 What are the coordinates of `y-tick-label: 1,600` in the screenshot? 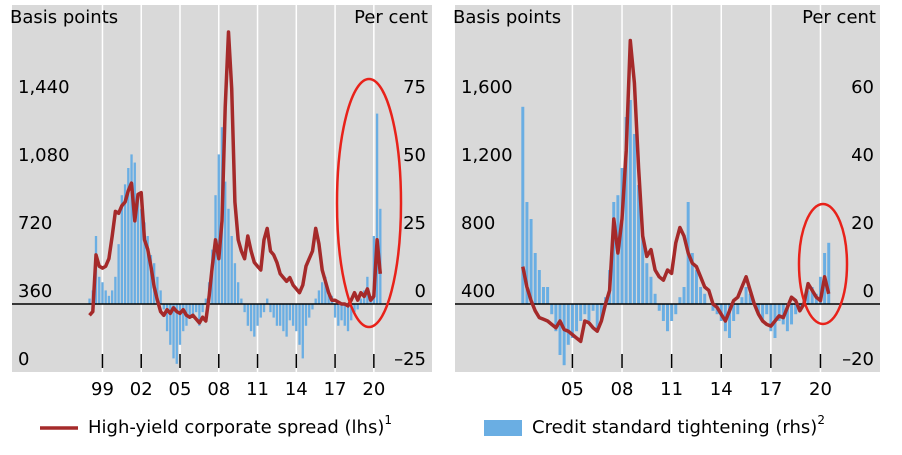 It's located at (487, 87).